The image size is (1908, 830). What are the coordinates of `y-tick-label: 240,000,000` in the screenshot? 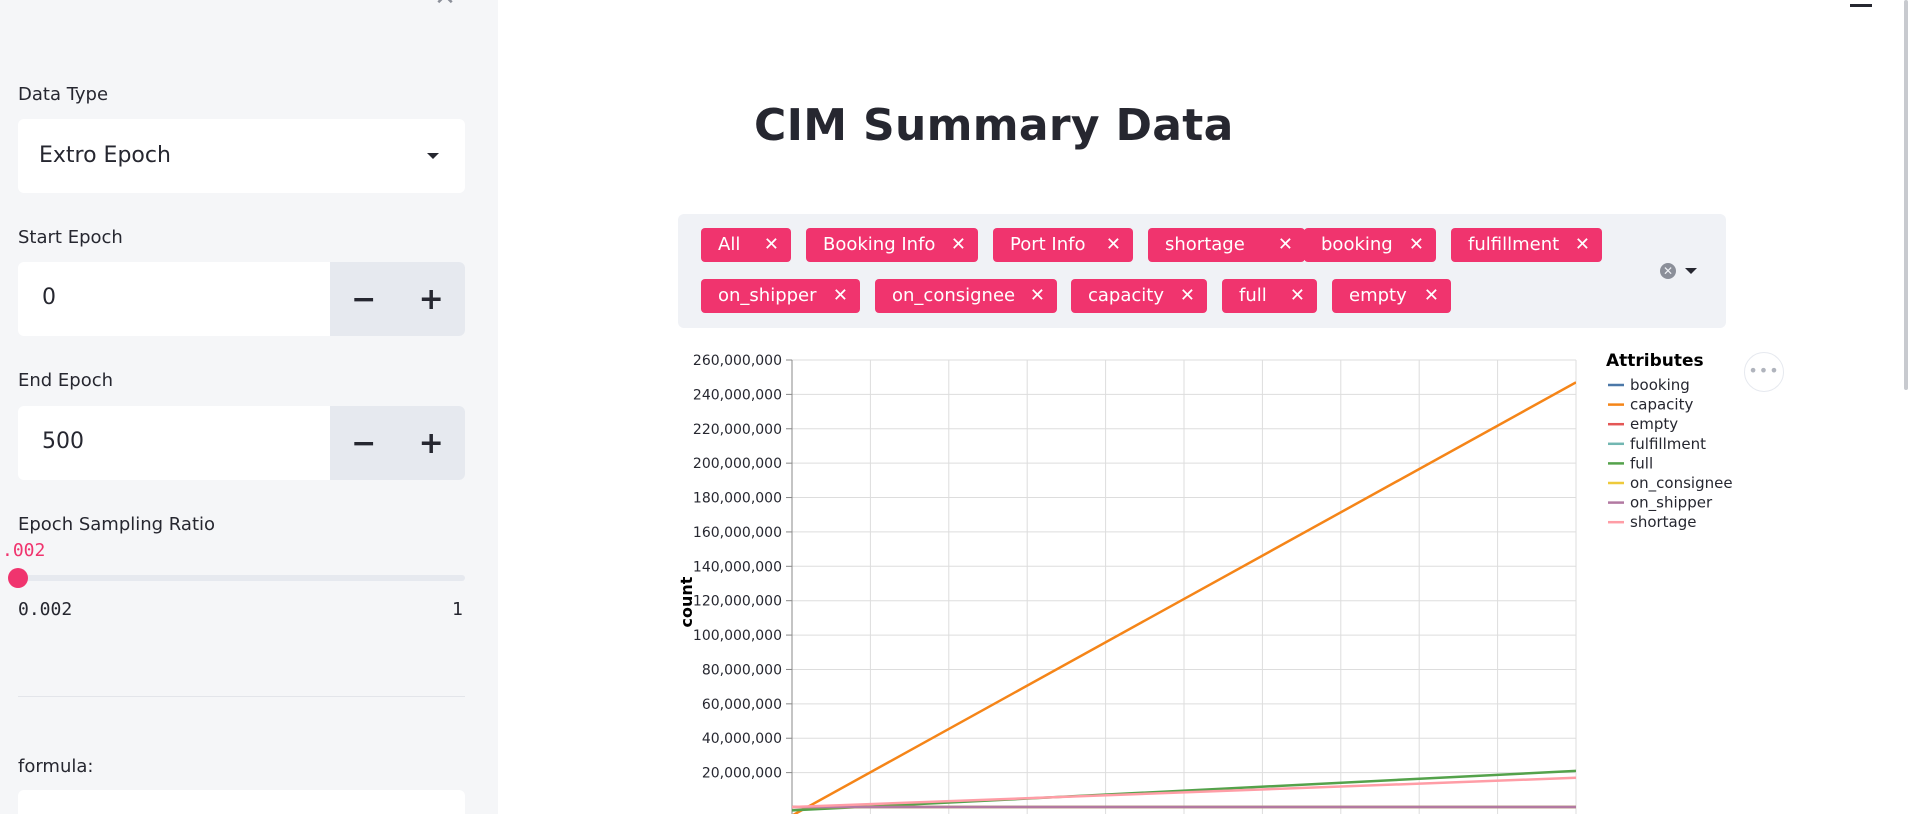 It's located at (737, 395).